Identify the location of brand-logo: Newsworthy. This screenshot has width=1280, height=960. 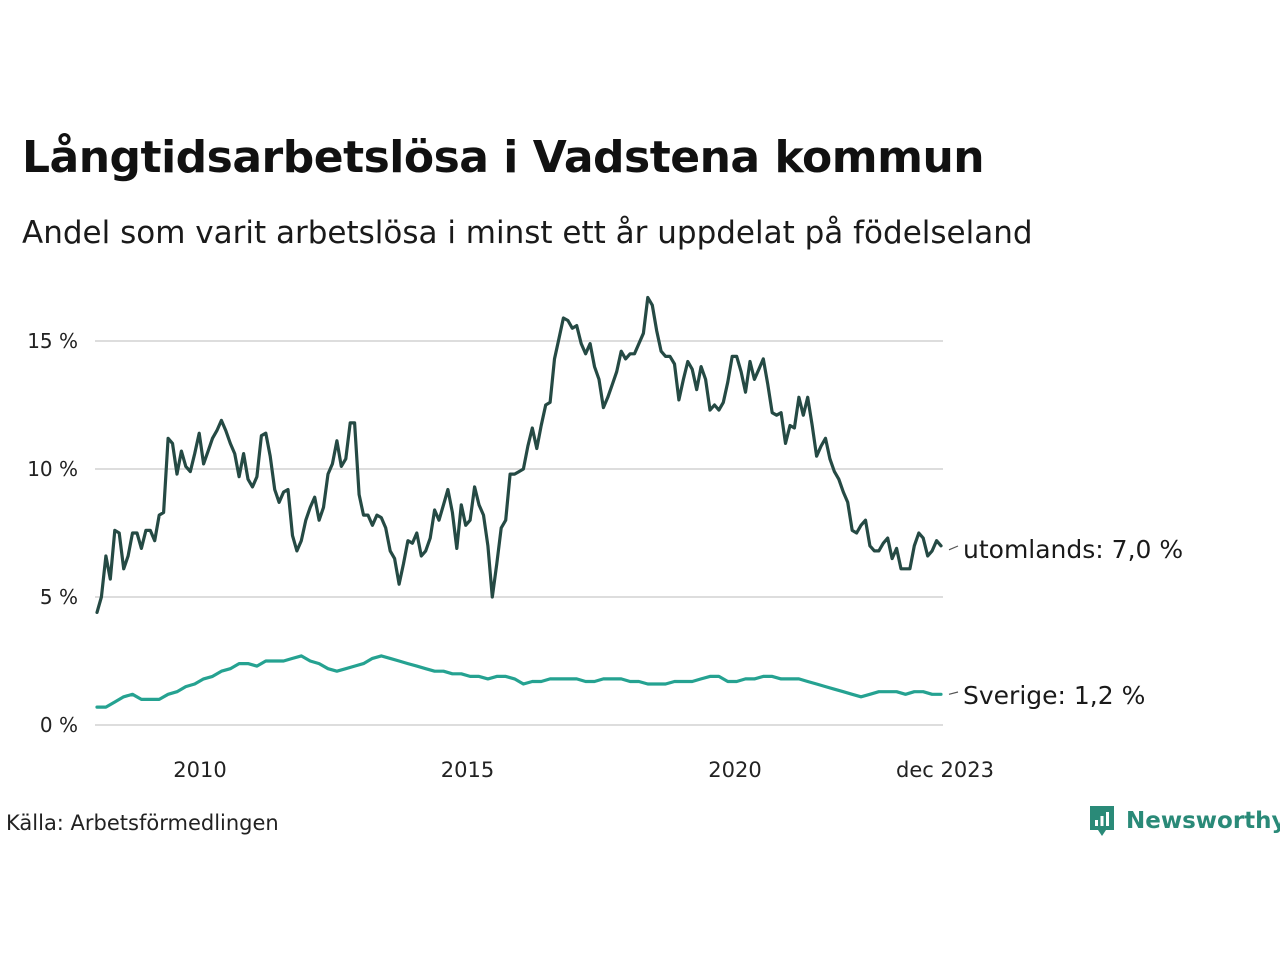
(1184, 821).